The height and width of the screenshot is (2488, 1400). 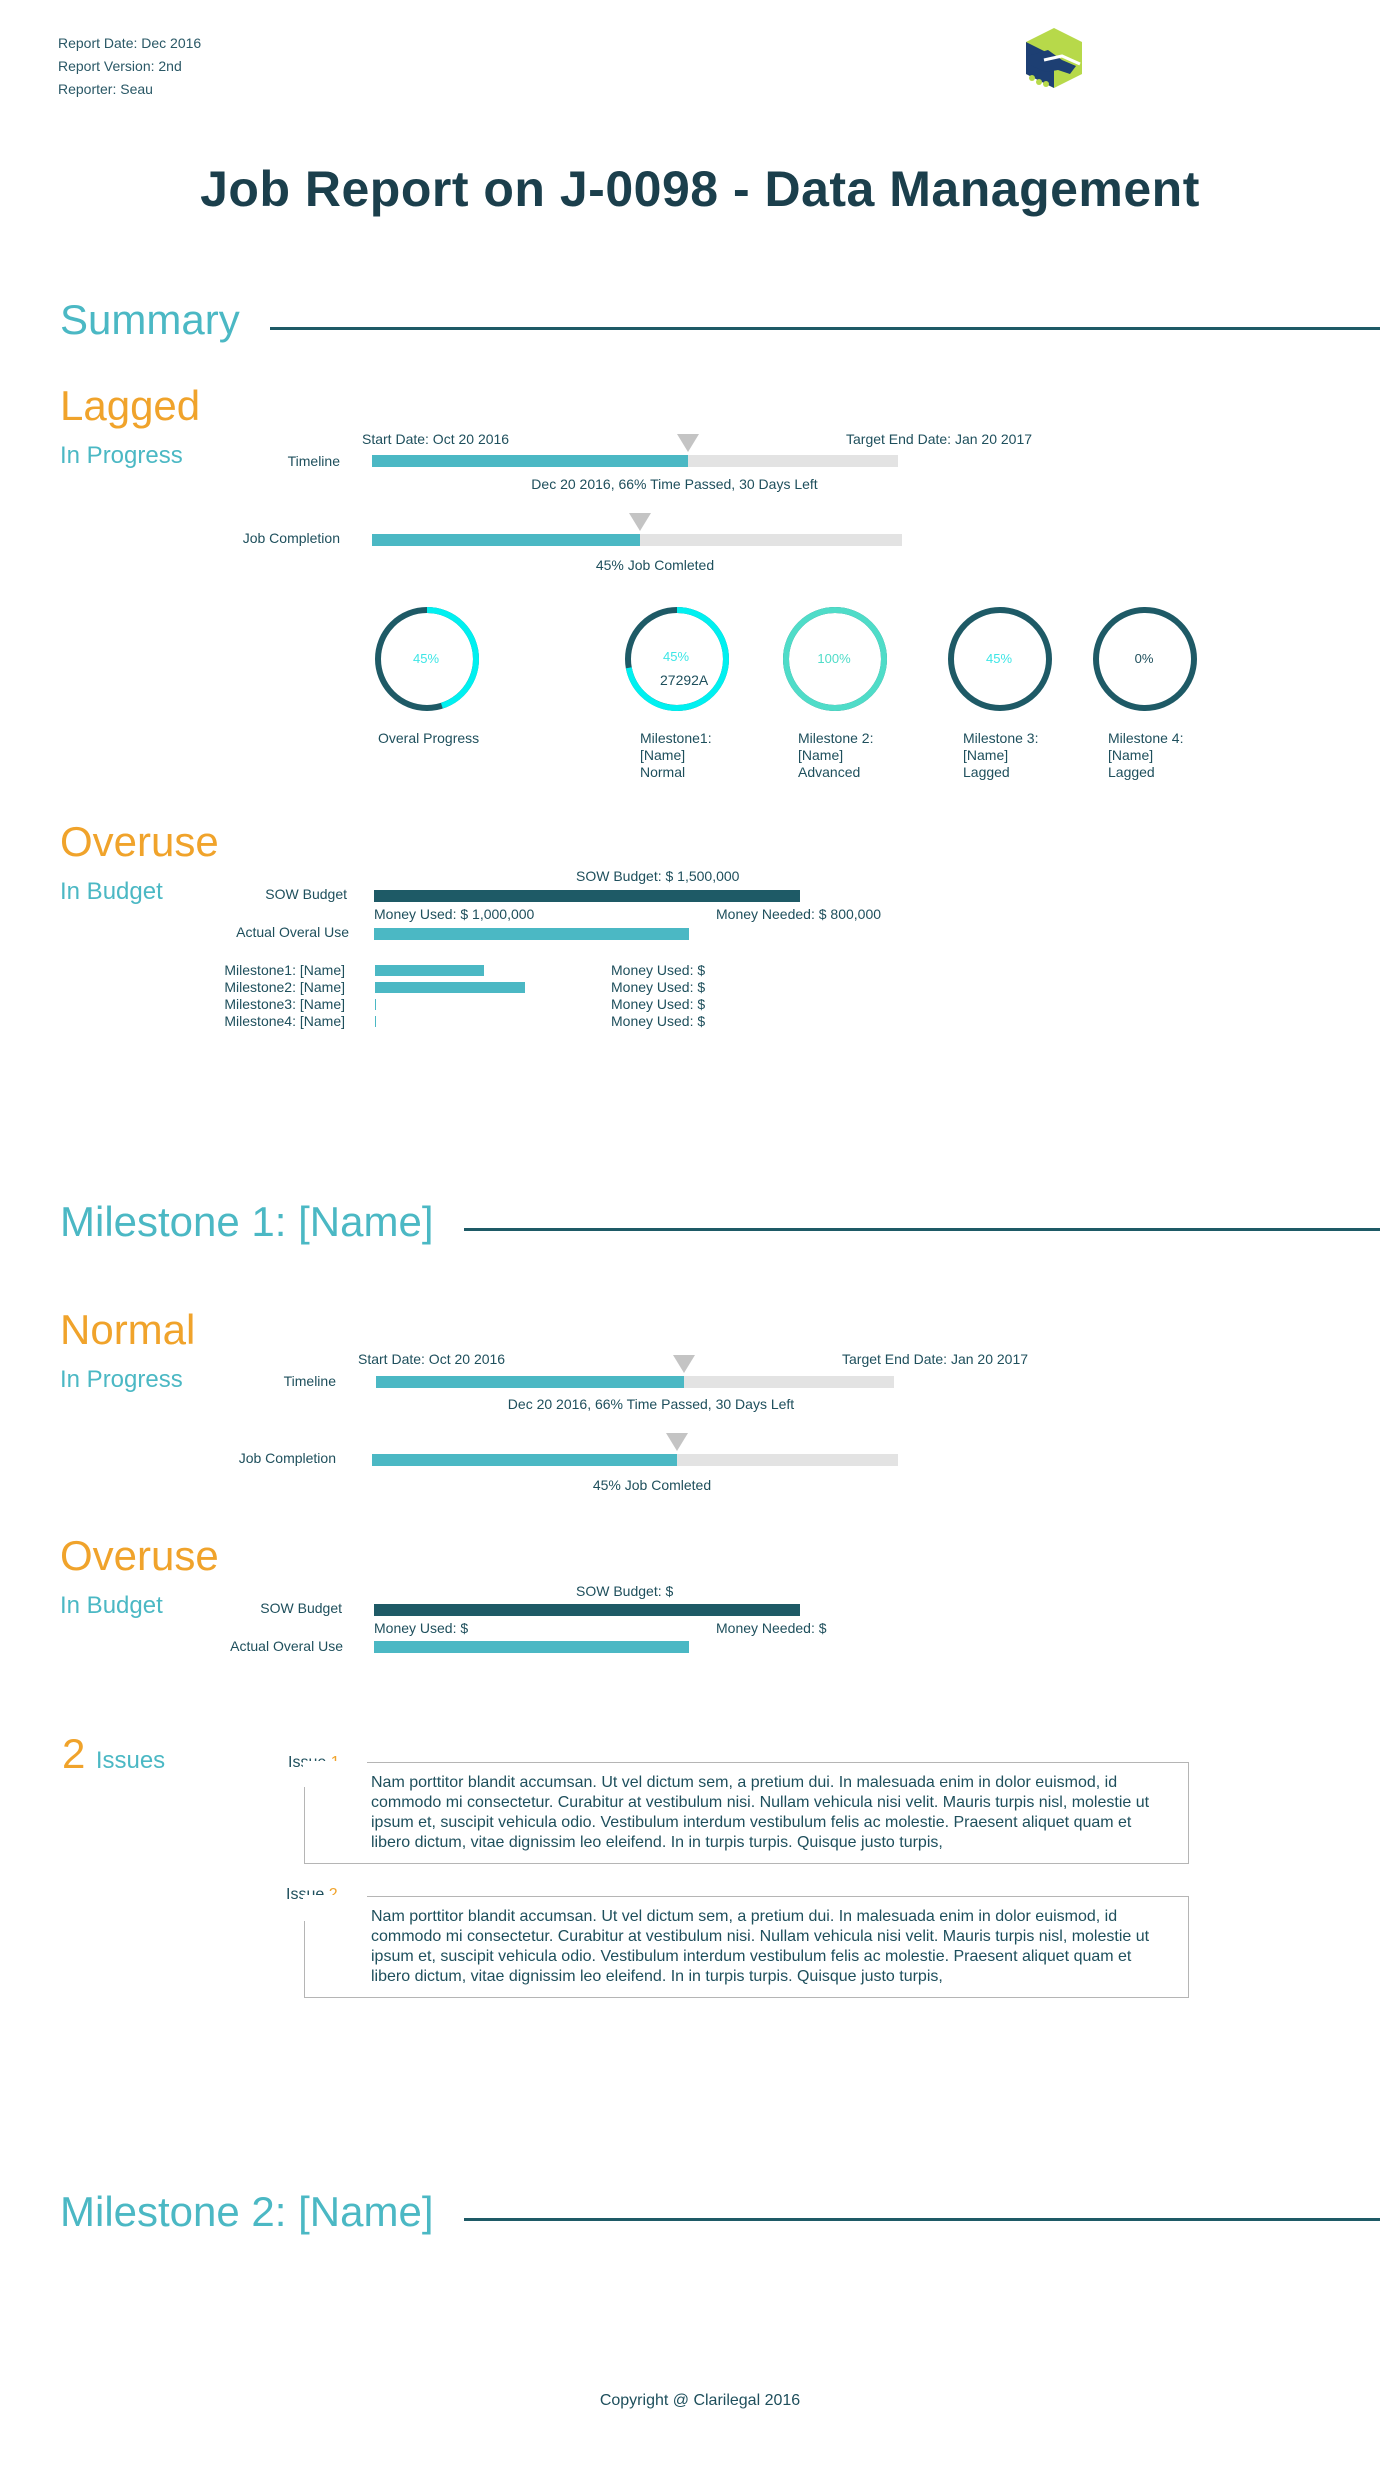 What do you see at coordinates (922, 1229) in the screenshot?
I see `milestone1-divider` at bounding box center [922, 1229].